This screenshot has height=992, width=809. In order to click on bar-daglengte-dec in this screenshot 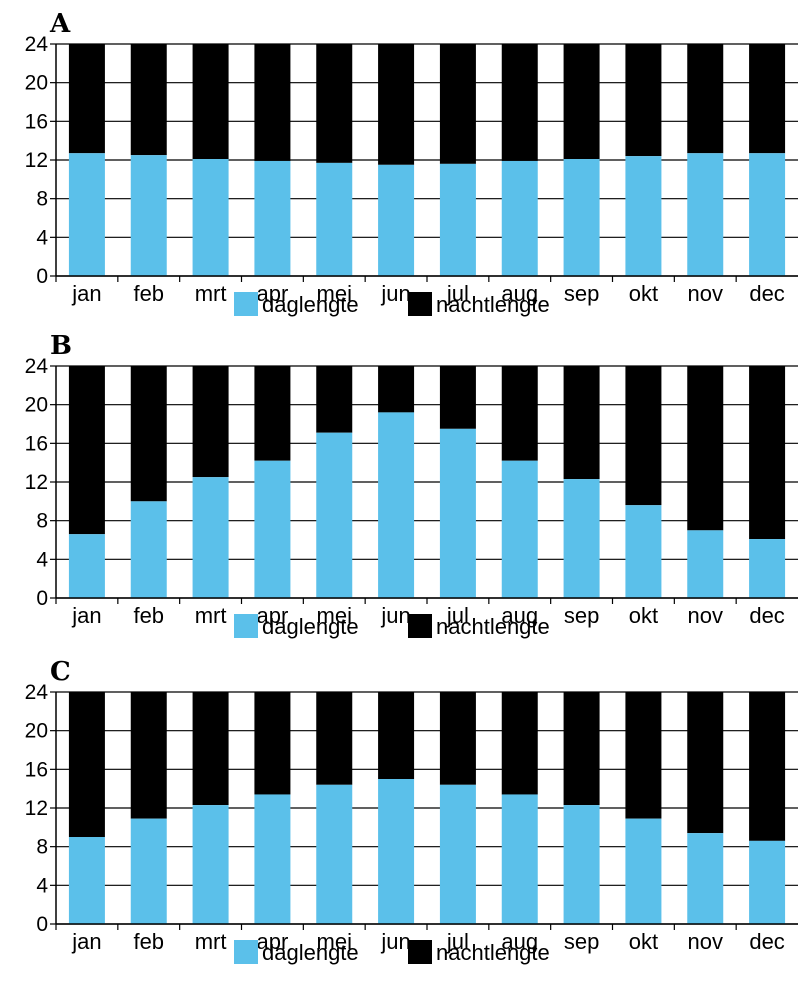, I will do `click(767, 568)`.